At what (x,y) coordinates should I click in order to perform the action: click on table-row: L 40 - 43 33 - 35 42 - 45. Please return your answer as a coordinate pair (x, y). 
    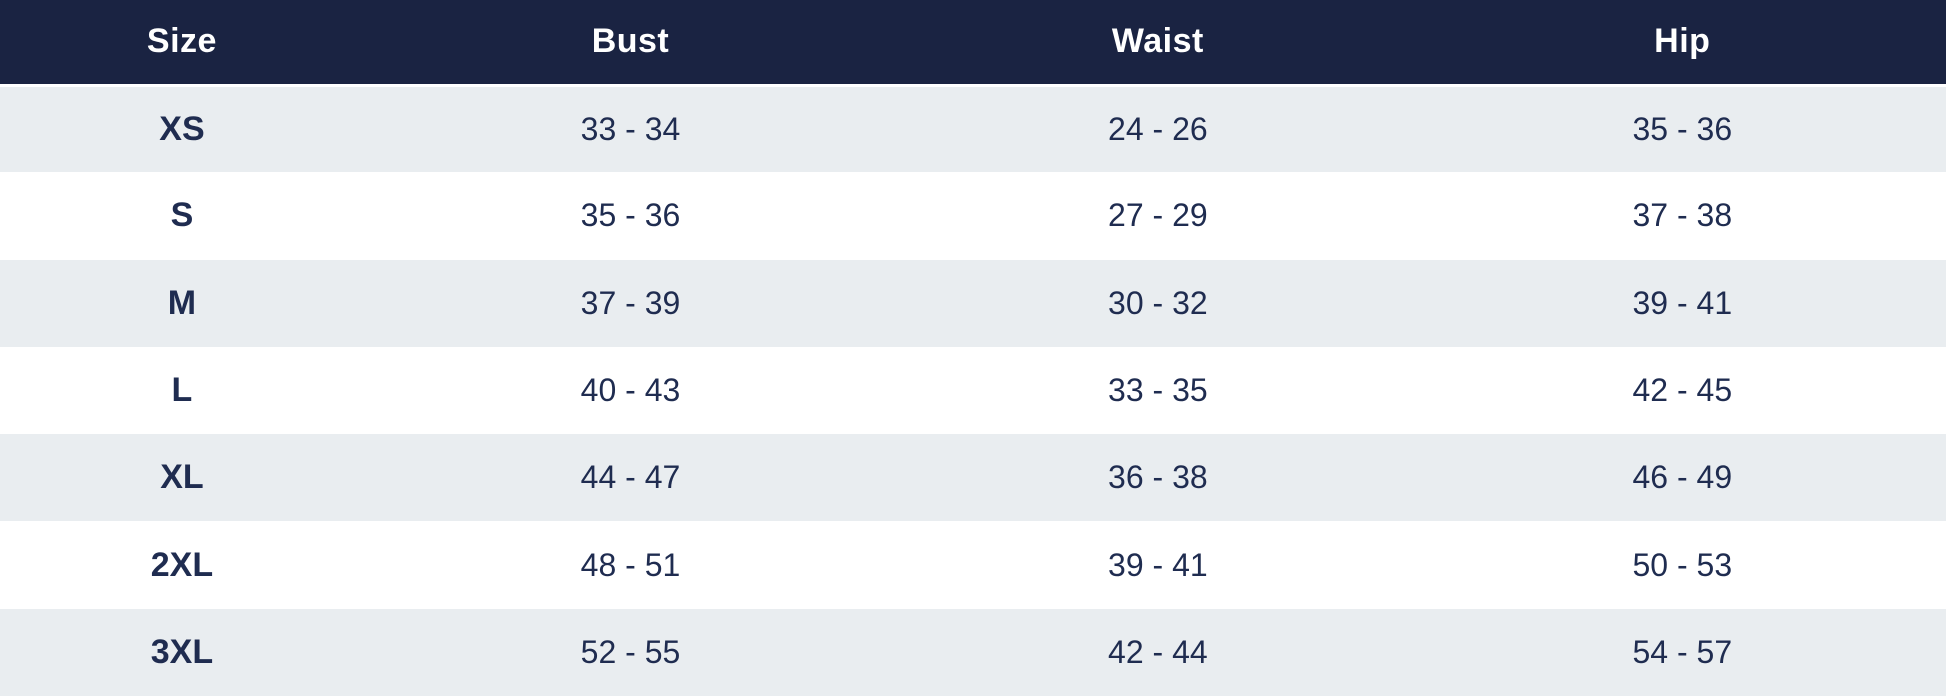
    Looking at the image, I should click on (973, 390).